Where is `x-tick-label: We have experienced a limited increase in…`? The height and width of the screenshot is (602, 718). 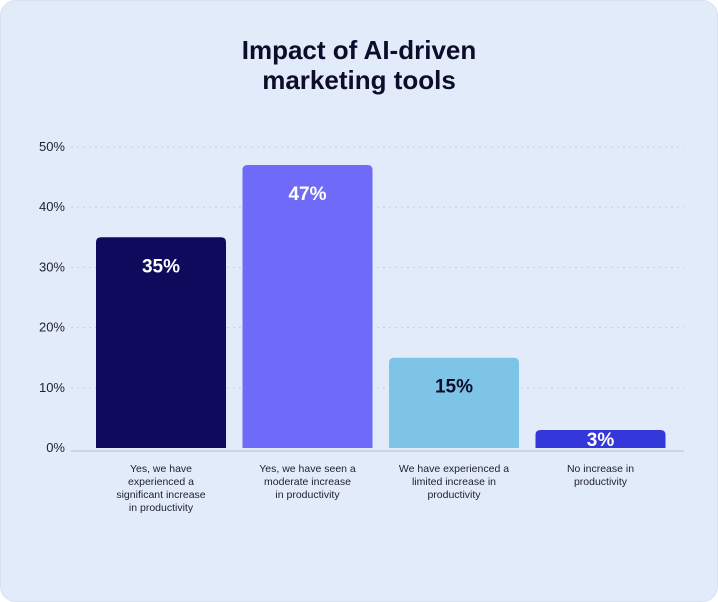
x-tick-label: We have experienced a limited increase in… is located at coordinates (454, 482).